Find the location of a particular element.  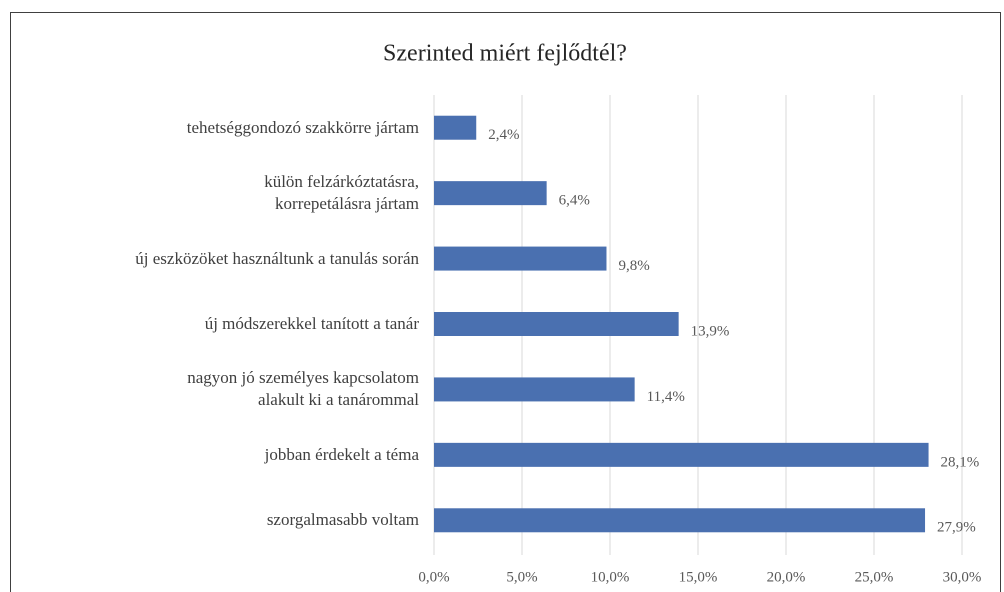

category-label: szorgalmasabb voltam is located at coordinates (342, 520).